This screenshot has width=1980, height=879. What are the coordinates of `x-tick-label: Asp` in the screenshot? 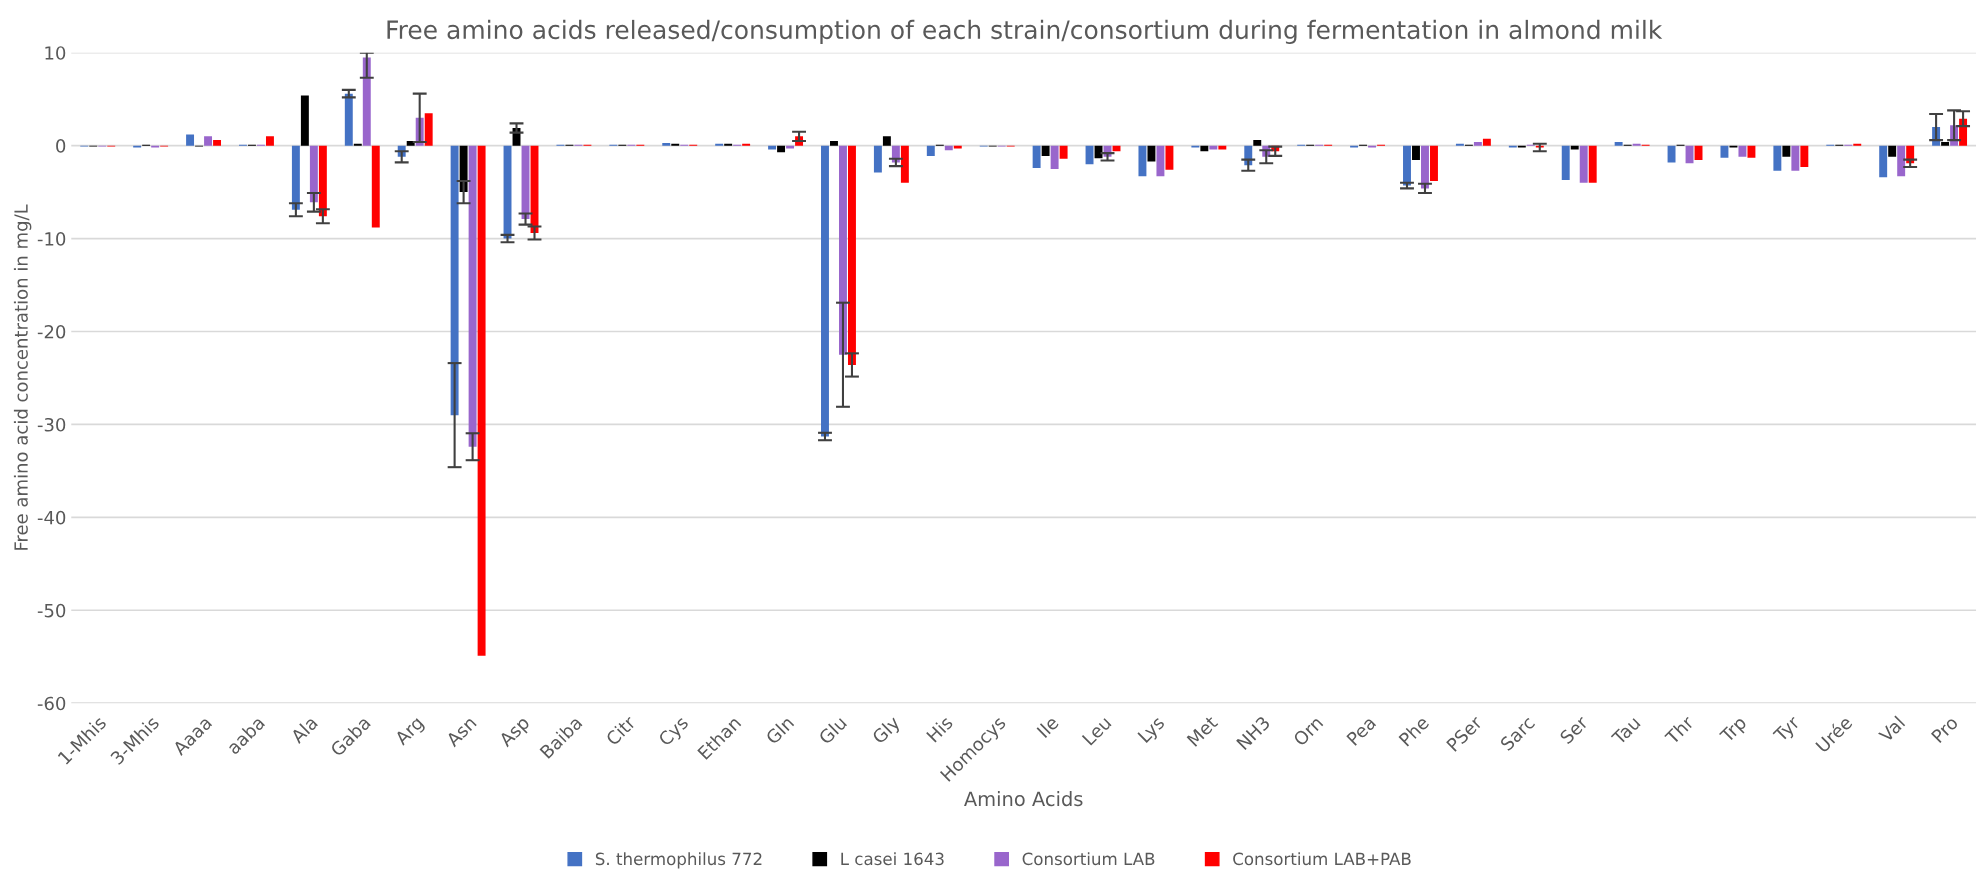 It's located at (515, 733).